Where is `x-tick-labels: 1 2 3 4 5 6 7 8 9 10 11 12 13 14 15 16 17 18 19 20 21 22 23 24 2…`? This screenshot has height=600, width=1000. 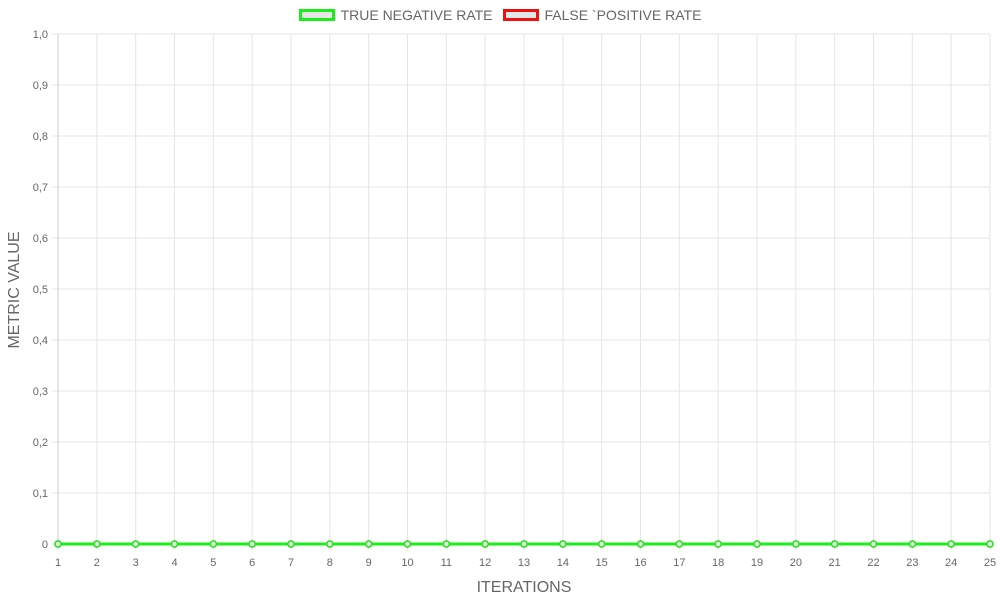
x-tick-labels: 1 2 3 4 5 6 7 8 9 10 11 12 13 14 15 16 17 18 19 20 21 22 23 24 2… is located at coordinates (525, 563).